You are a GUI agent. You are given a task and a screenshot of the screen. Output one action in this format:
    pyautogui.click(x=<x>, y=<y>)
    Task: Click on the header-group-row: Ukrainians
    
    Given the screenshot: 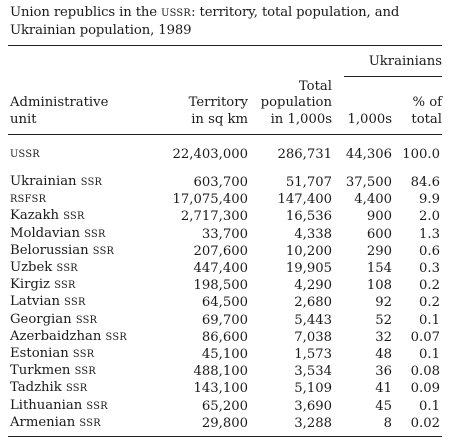 What is the action you would take?
    pyautogui.click(x=225, y=61)
    